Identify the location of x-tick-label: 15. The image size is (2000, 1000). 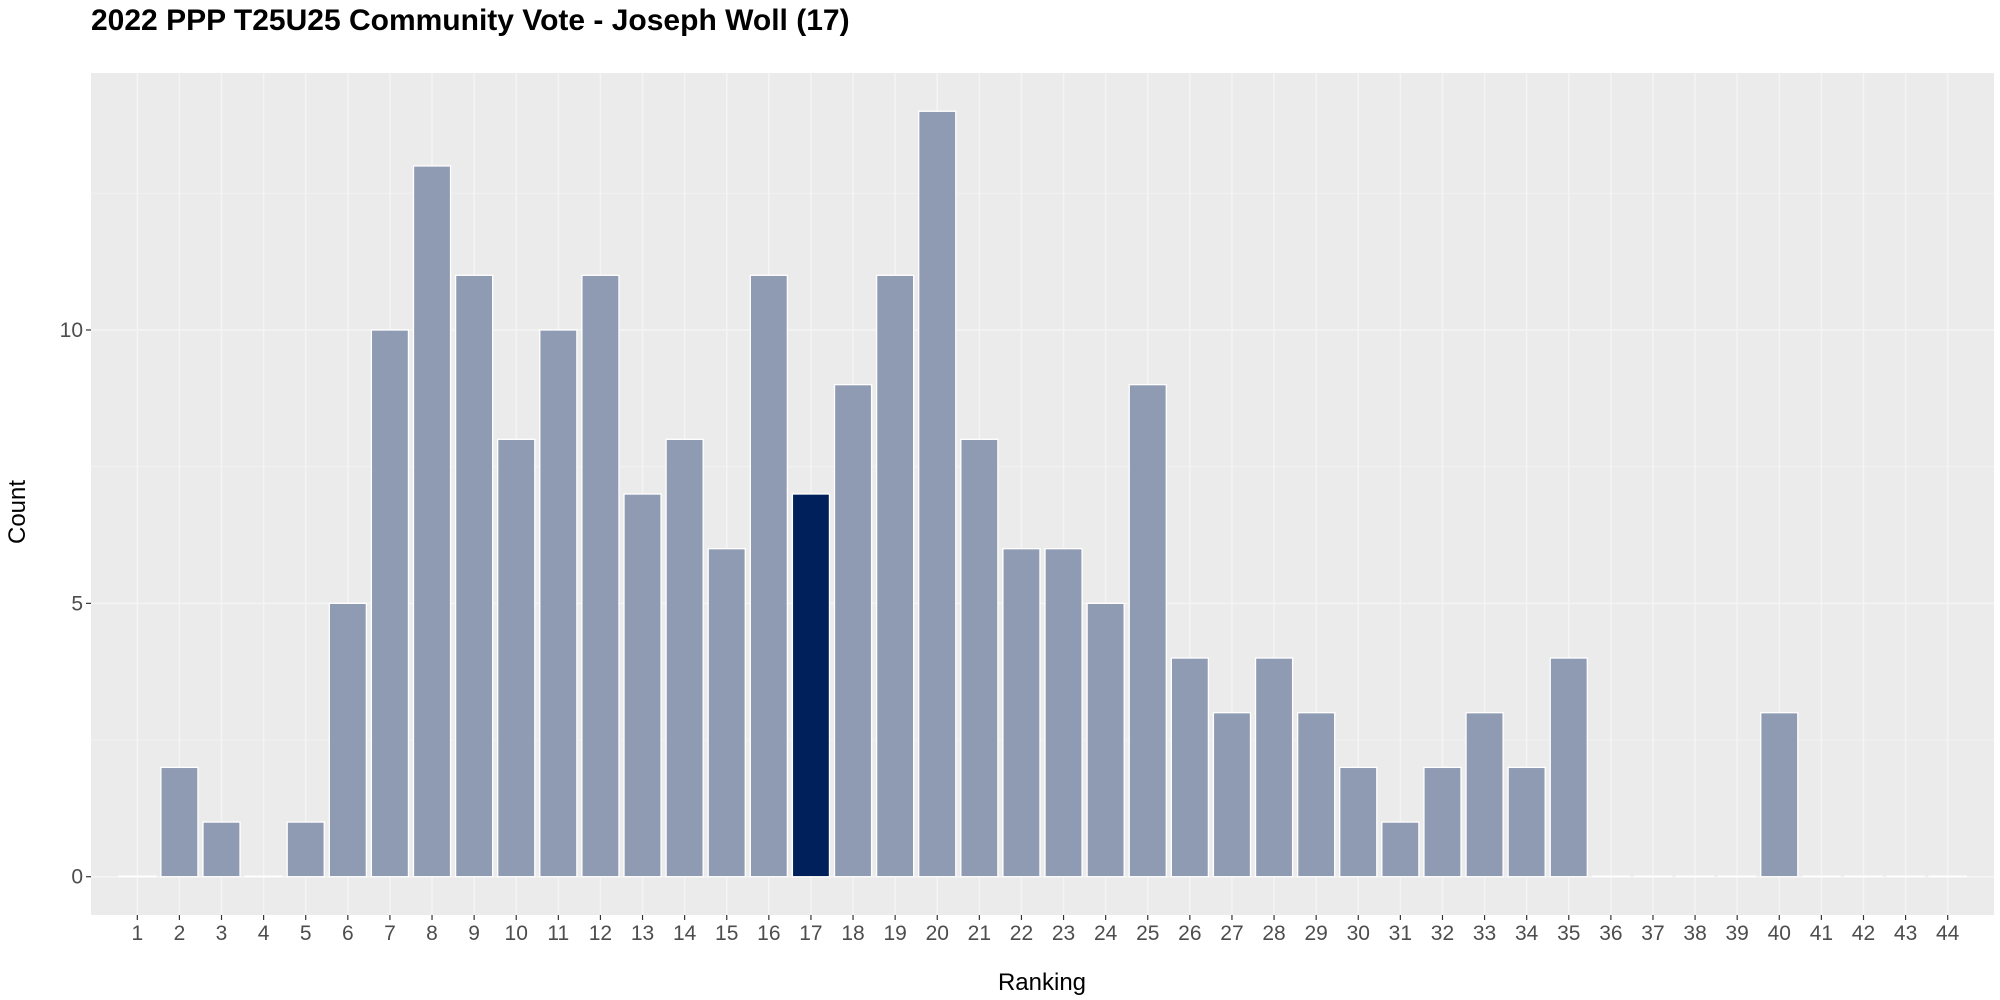
(726, 933).